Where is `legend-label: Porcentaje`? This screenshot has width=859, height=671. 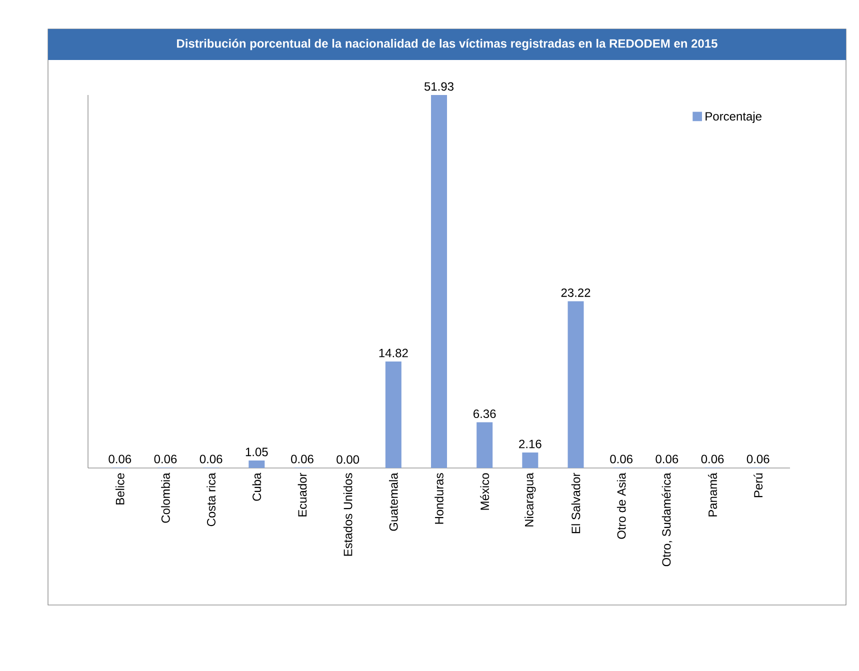
legend-label: Porcentaje is located at coordinates (734, 117).